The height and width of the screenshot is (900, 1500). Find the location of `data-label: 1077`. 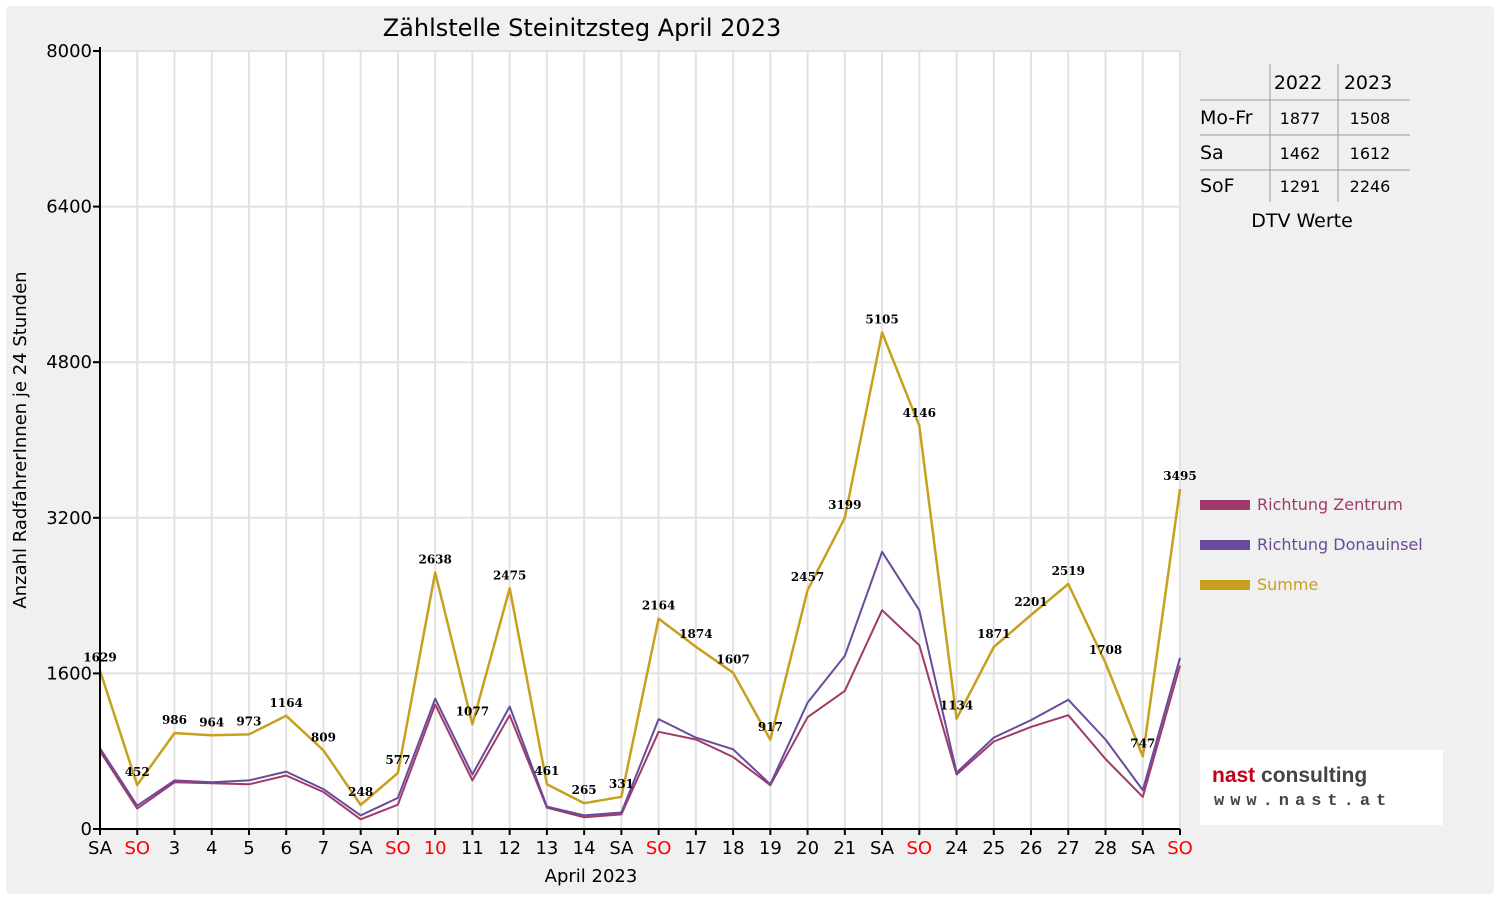

data-label: 1077 is located at coordinates (472, 711).